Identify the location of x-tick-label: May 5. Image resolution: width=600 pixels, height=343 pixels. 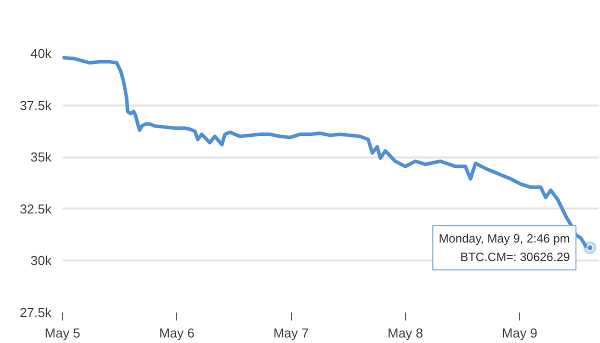
(62, 333).